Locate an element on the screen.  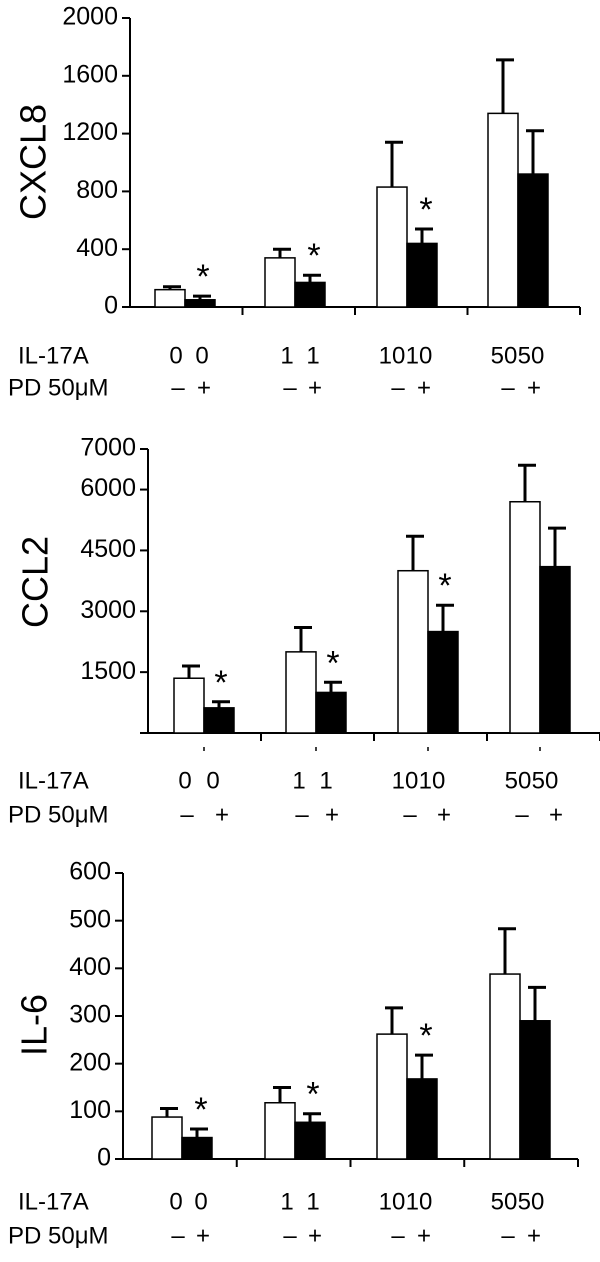
y-tick-label: 7000 is located at coordinates (108, 448).